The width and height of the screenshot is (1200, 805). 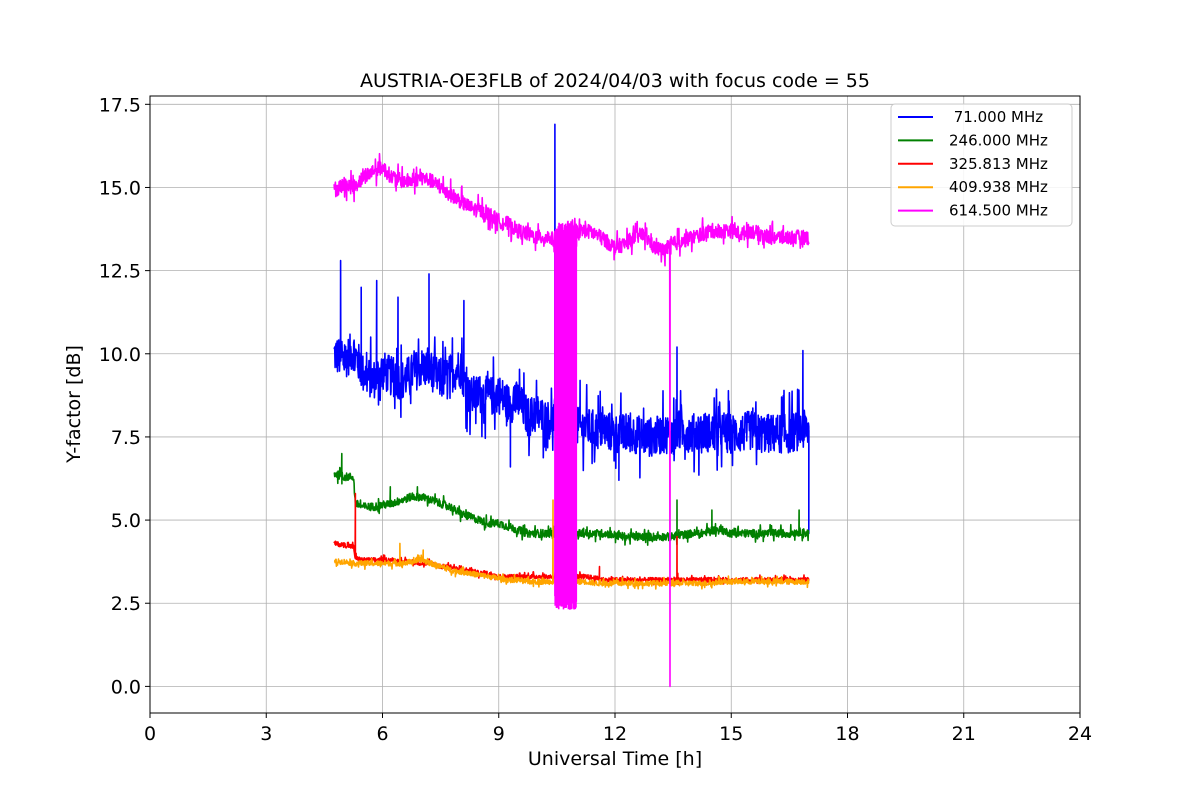 What do you see at coordinates (1080, 734) in the screenshot?
I see `x-tick-label: 24` at bounding box center [1080, 734].